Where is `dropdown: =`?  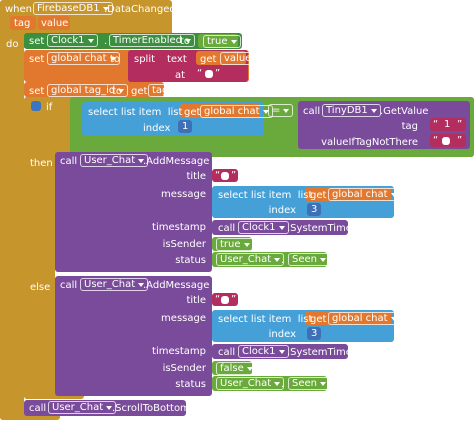 dropdown: = is located at coordinates (281, 110).